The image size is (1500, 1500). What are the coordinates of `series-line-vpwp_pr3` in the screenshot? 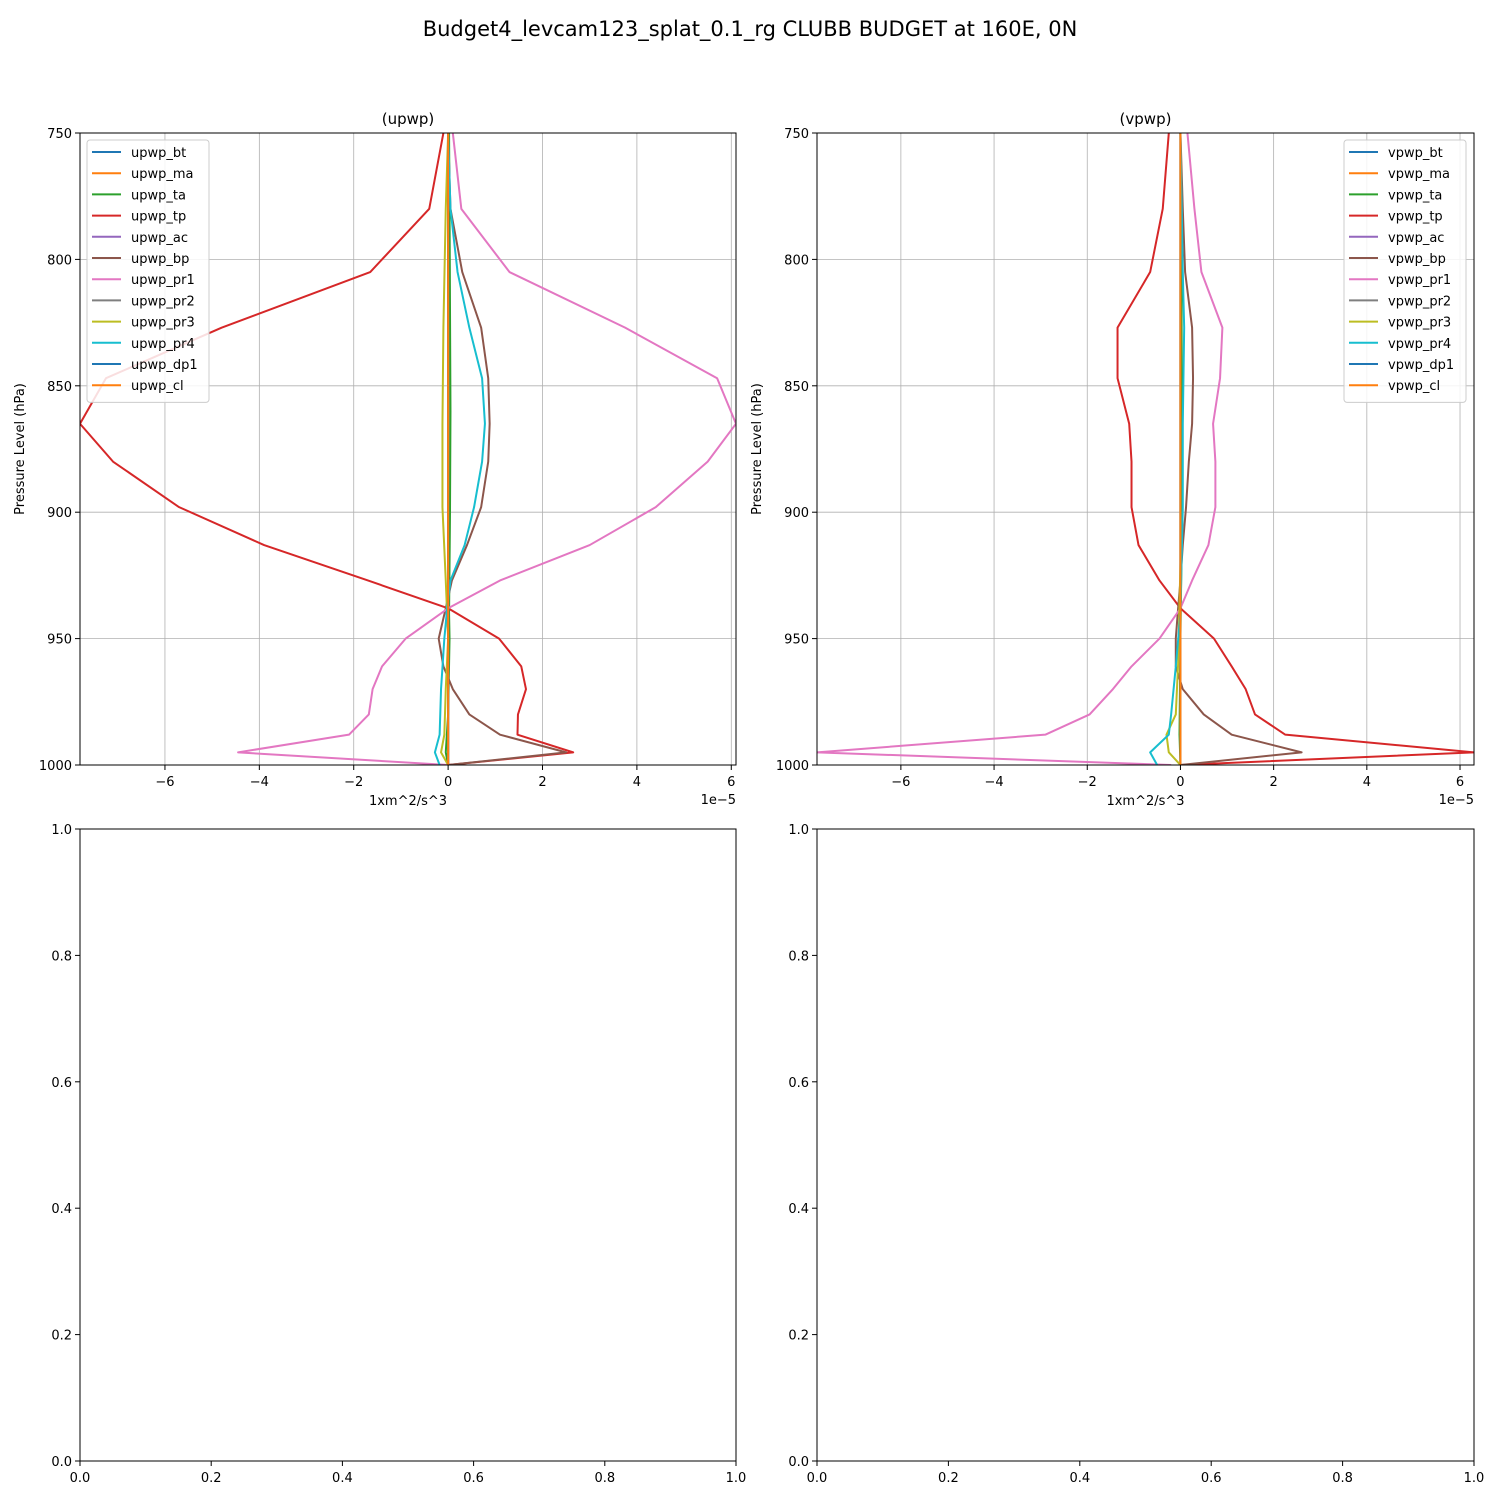 It's located at (1173, 449).